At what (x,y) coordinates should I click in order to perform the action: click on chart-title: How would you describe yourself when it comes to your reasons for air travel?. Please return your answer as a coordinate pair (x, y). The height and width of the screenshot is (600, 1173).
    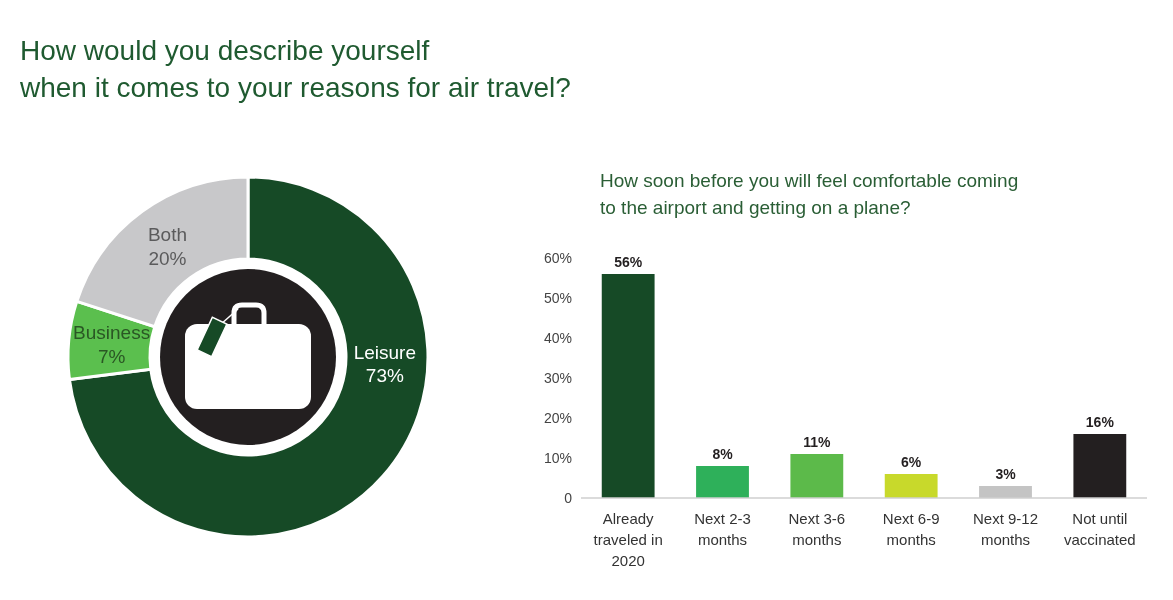
    Looking at the image, I should click on (295, 69).